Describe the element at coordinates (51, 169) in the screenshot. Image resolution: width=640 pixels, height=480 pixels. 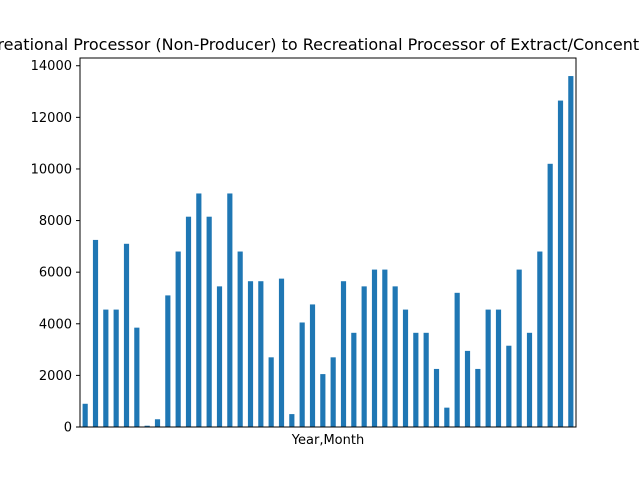
I see `y-tick-label-5: 10000` at that location.